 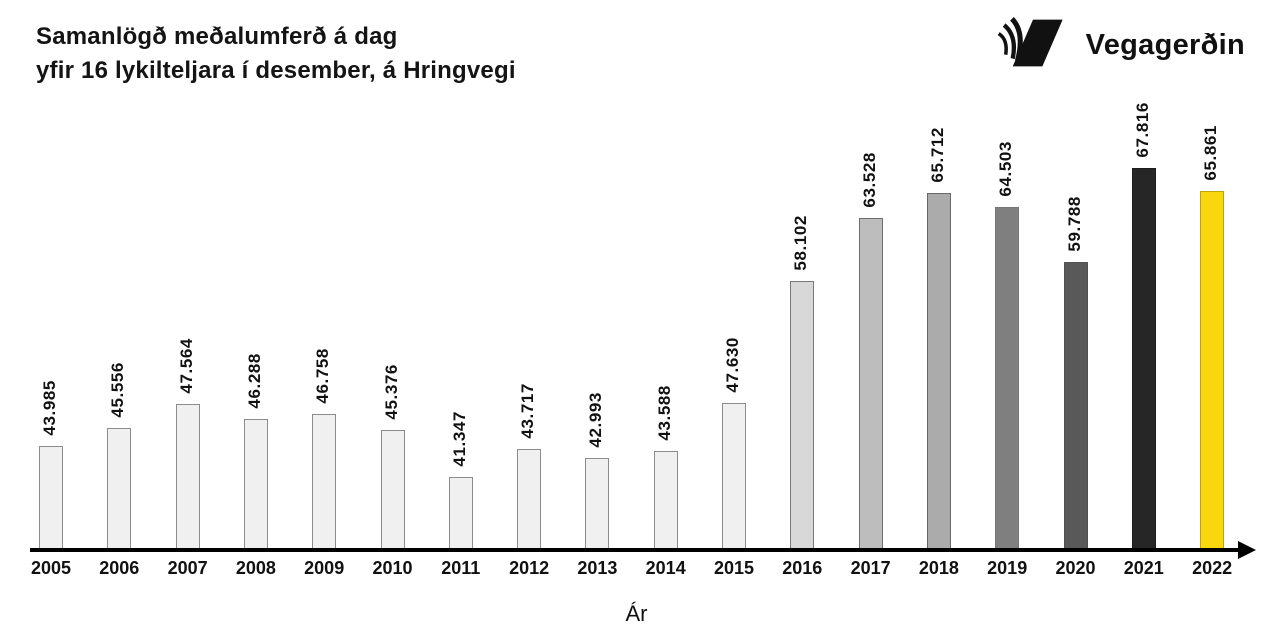 I want to click on chart-title-line1: Samanlögð meðalumferð á dag, so click(x=217, y=36).